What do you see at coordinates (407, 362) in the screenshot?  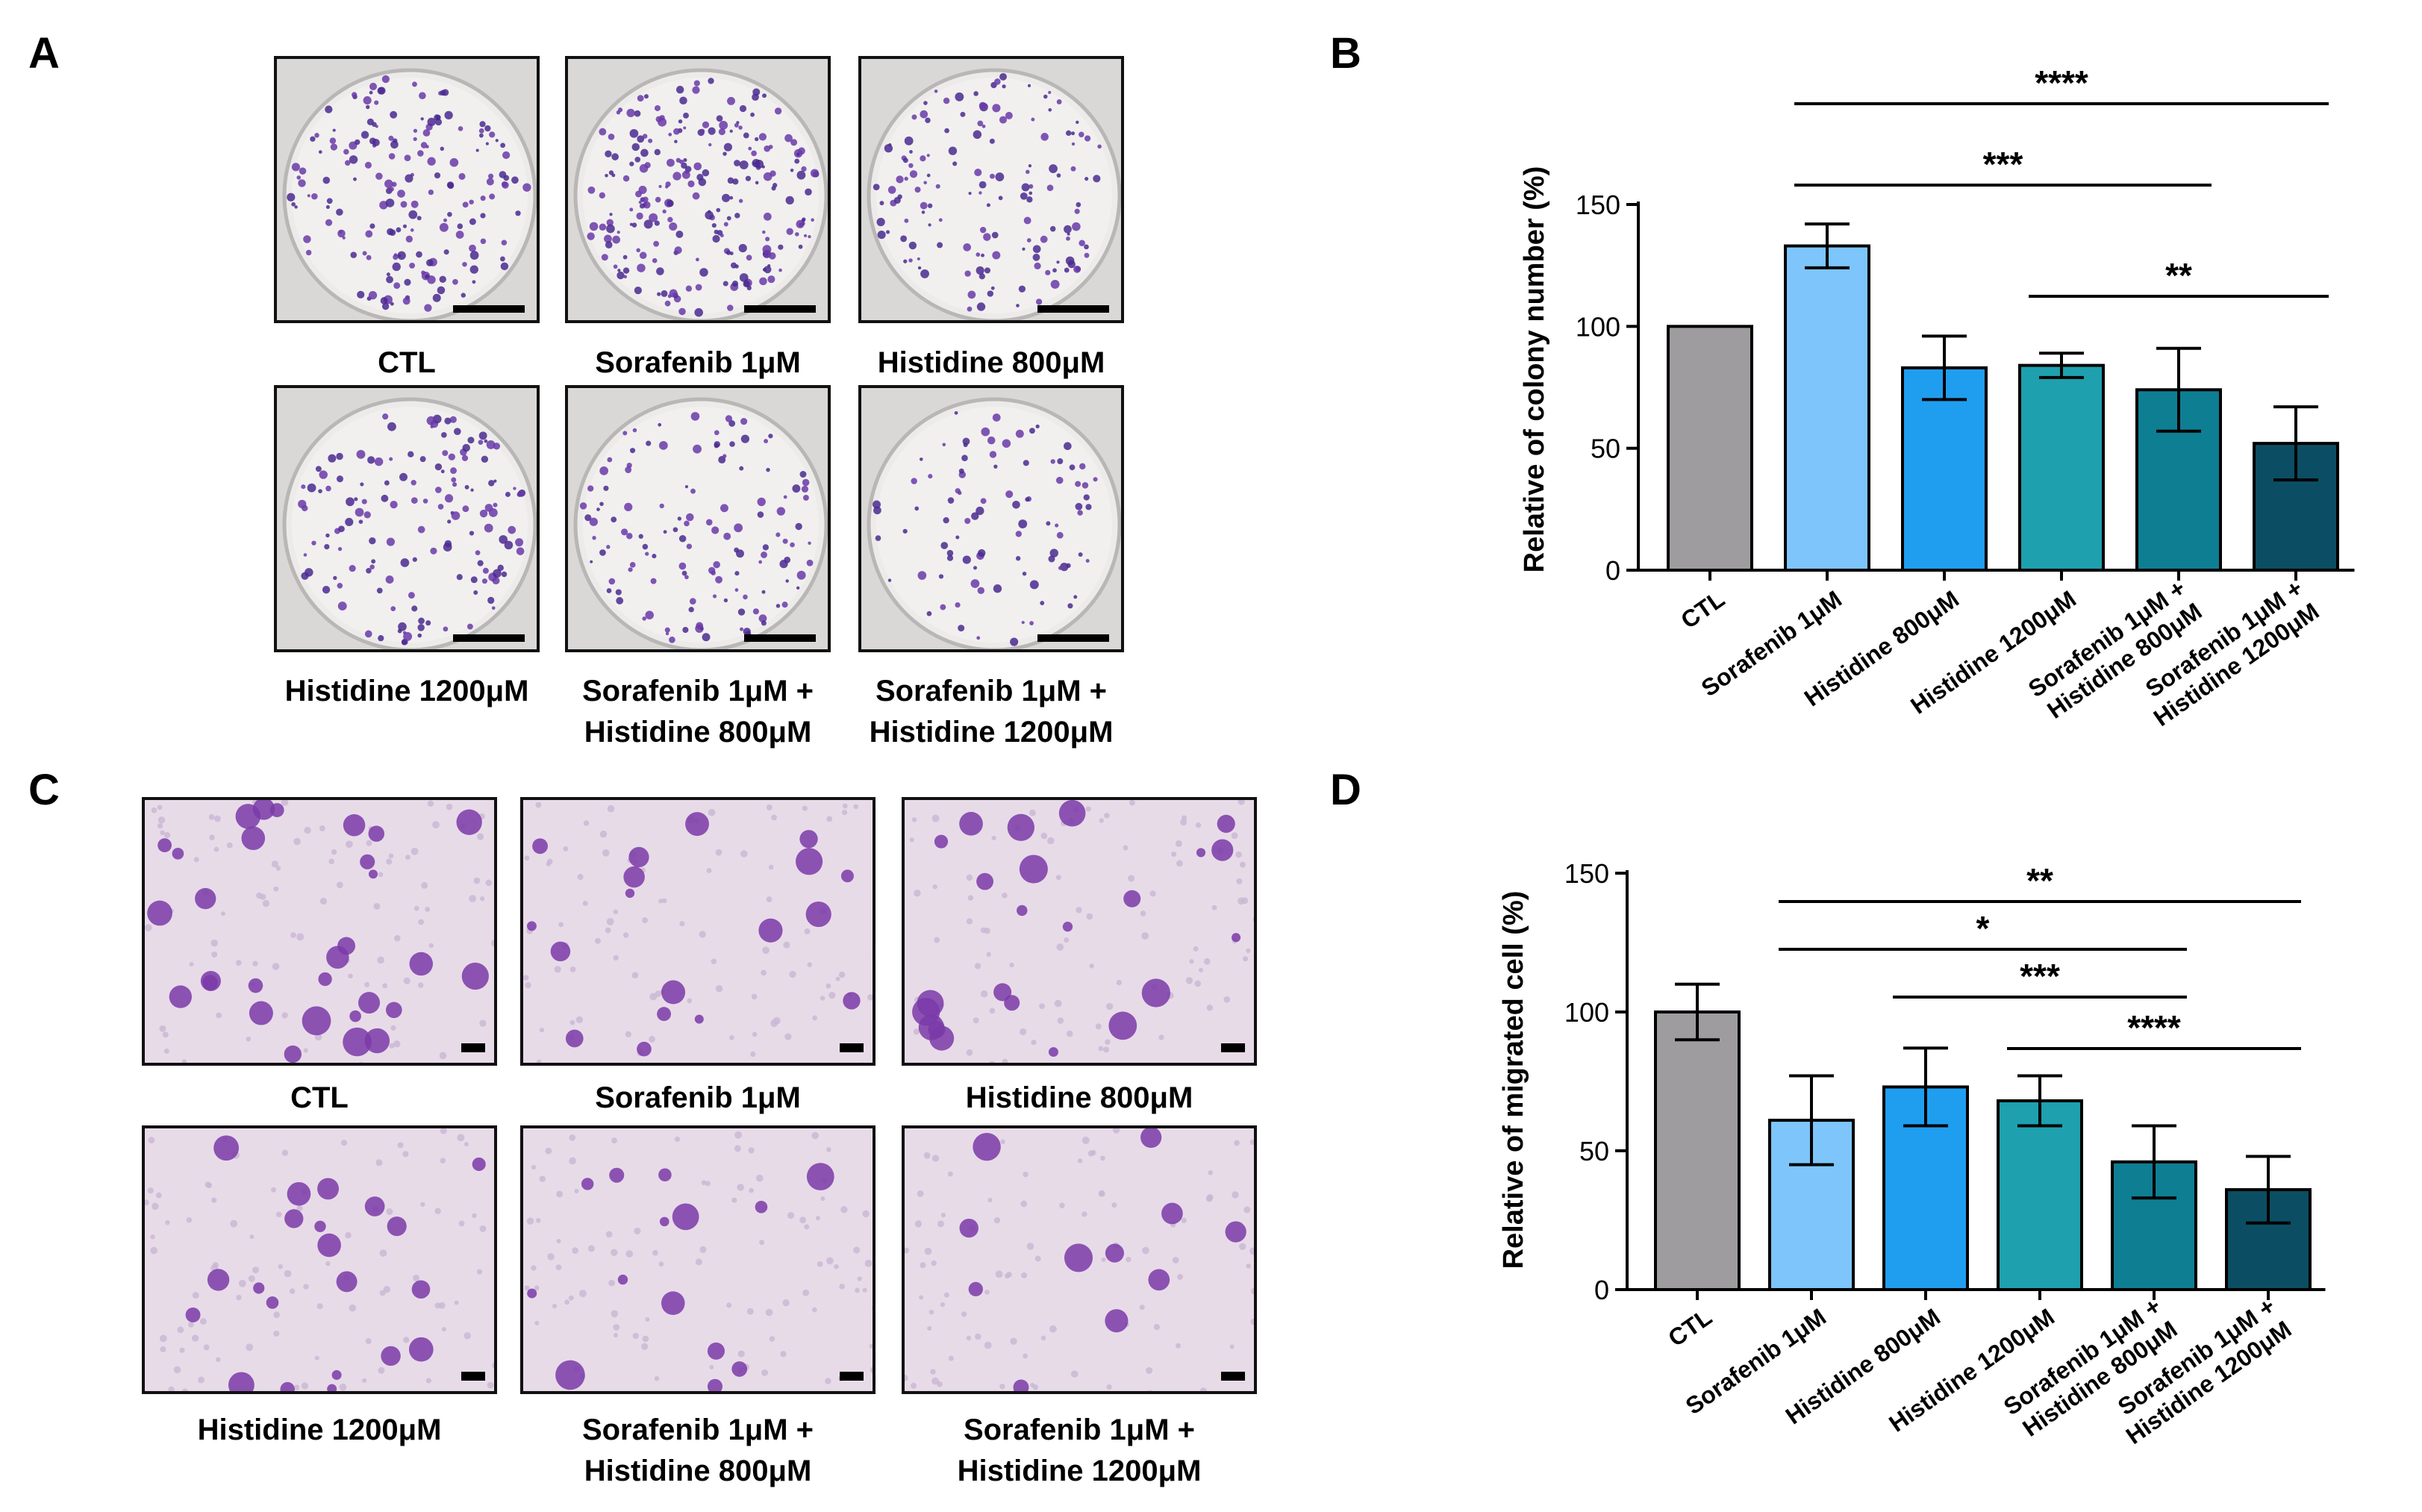 I see `panel-a-caption: CTL` at bounding box center [407, 362].